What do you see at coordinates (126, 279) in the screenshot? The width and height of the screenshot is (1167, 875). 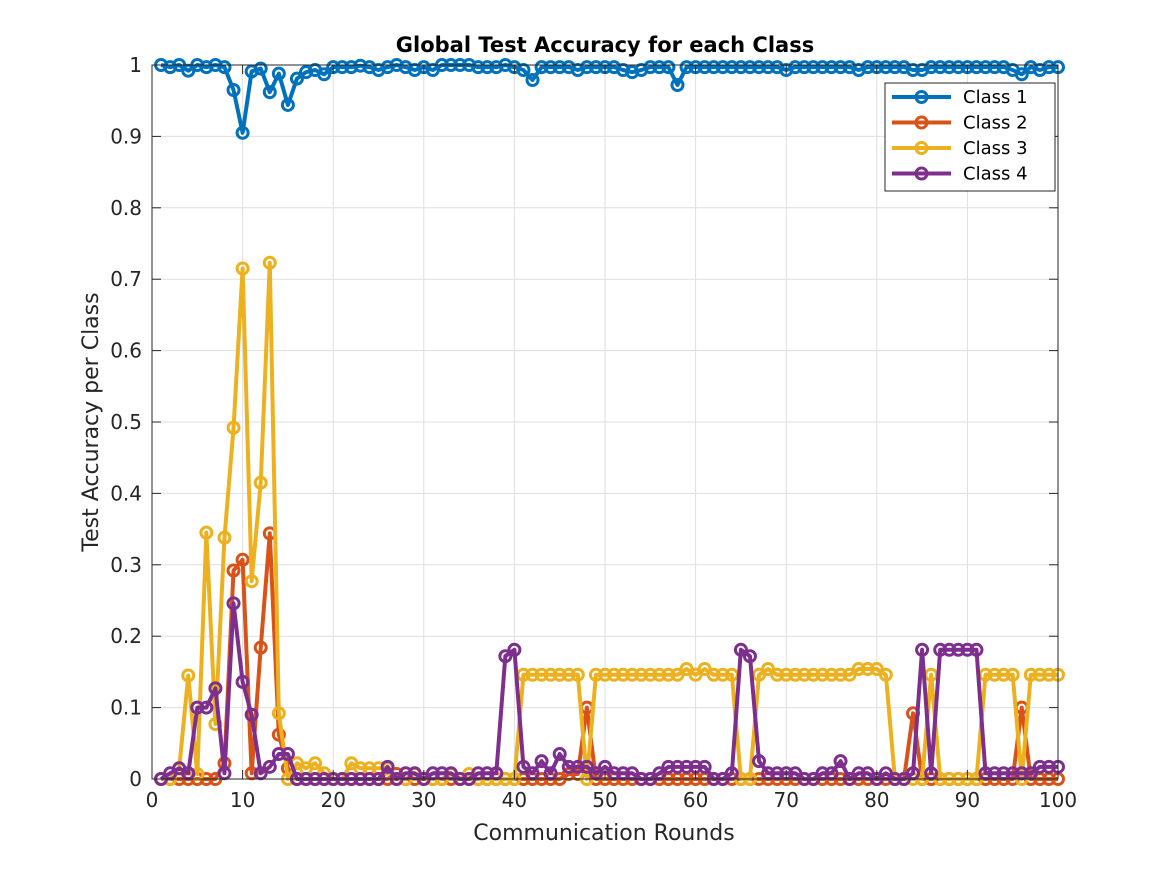 I see `y-tick-label: 0.7` at bounding box center [126, 279].